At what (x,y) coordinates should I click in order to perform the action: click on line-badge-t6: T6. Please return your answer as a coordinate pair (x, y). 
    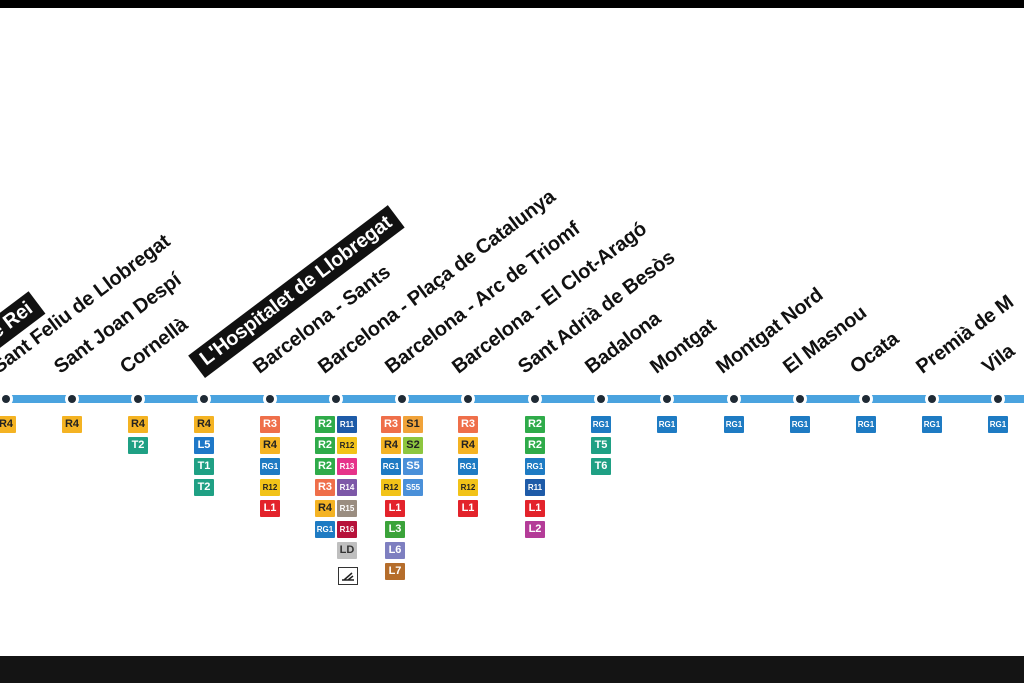
    Looking at the image, I should click on (601, 466).